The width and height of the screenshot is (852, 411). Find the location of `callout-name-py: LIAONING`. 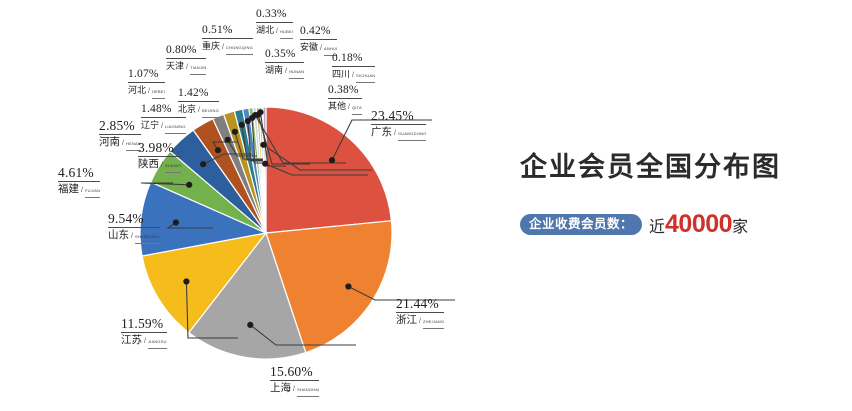

callout-name-py: LIAONING is located at coordinates (175, 127).